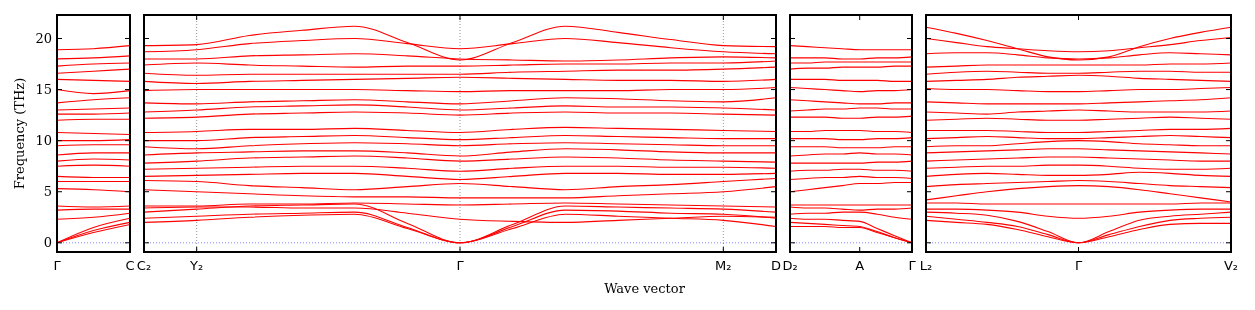  What do you see at coordinates (47, 243) in the screenshot?
I see `y-tick-label: 0` at bounding box center [47, 243].